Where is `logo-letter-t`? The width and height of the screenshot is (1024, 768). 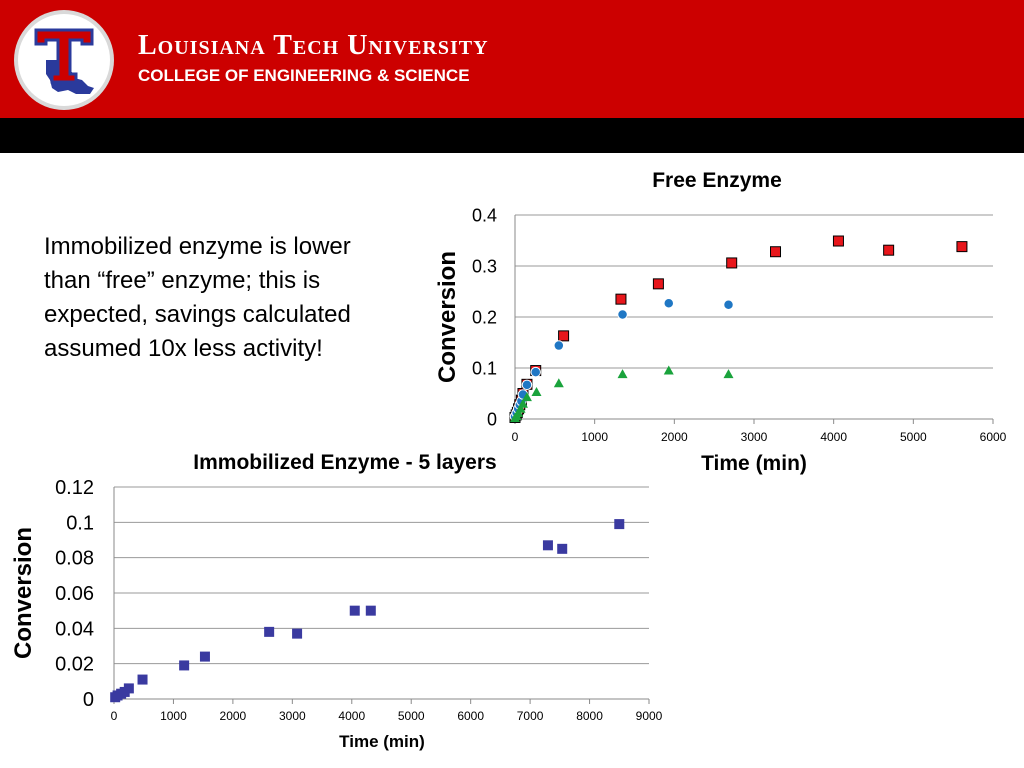
logo-letter-t is located at coordinates (64, 56).